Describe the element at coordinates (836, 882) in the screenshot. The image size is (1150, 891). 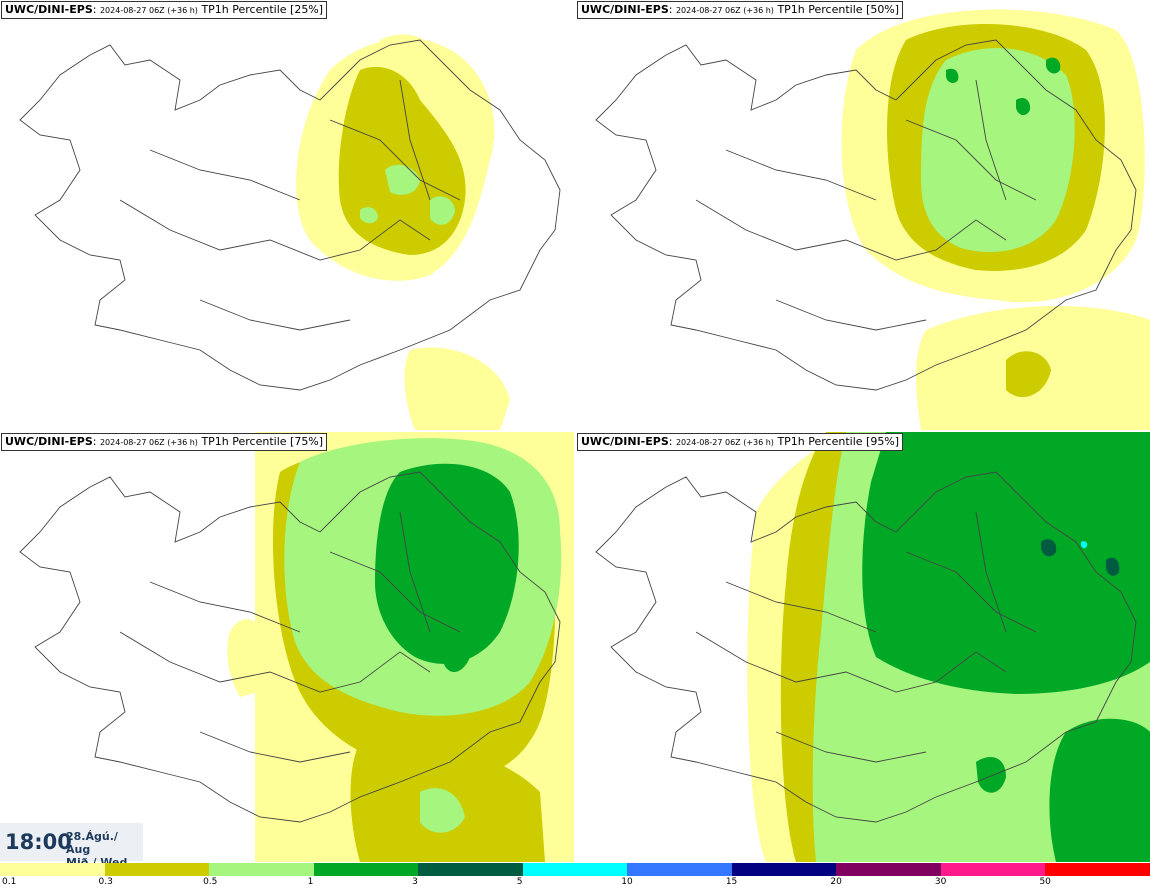
I see `legend-label: 20` at that location.